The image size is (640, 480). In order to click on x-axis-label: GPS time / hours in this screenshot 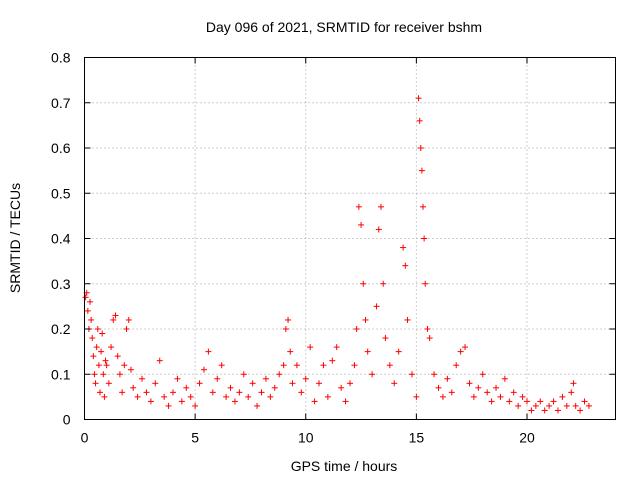, I will do `click(344, 466)`.